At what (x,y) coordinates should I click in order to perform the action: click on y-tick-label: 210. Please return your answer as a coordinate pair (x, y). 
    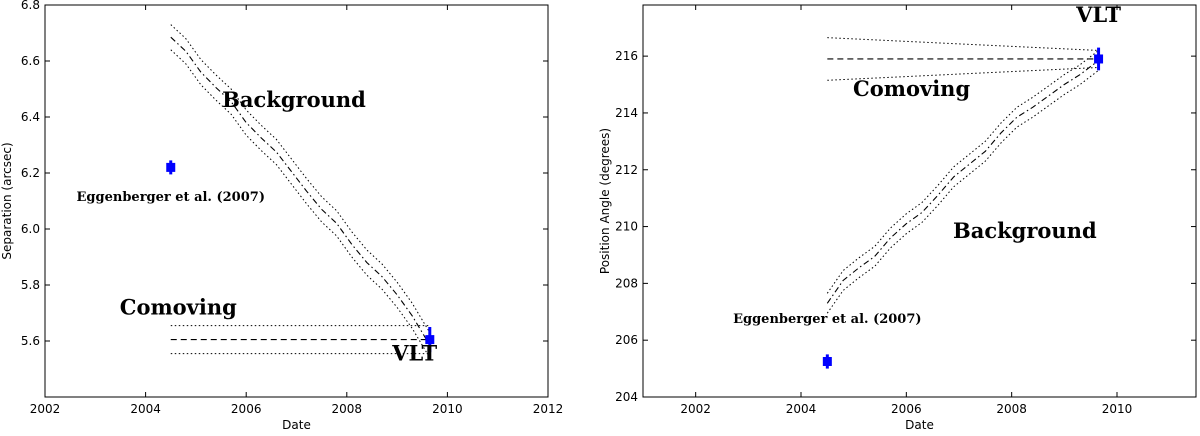
    Looking at the image, I should click on (626, 227).